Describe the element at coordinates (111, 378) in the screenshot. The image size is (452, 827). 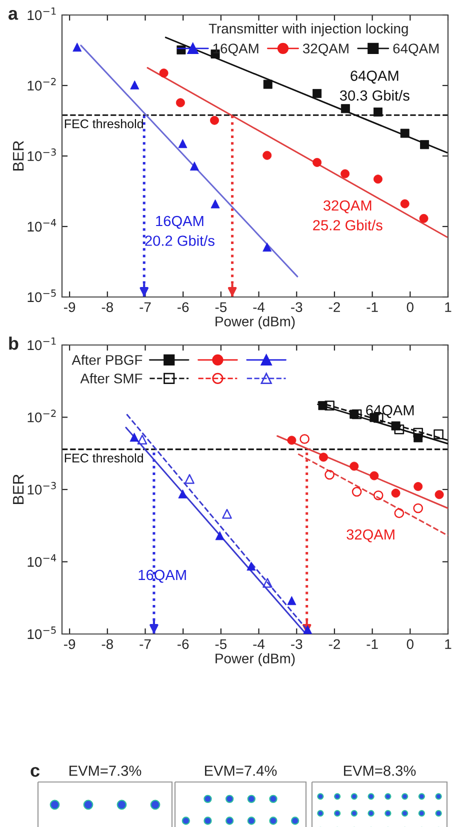
I see `legend-label: After SMF` at that location.